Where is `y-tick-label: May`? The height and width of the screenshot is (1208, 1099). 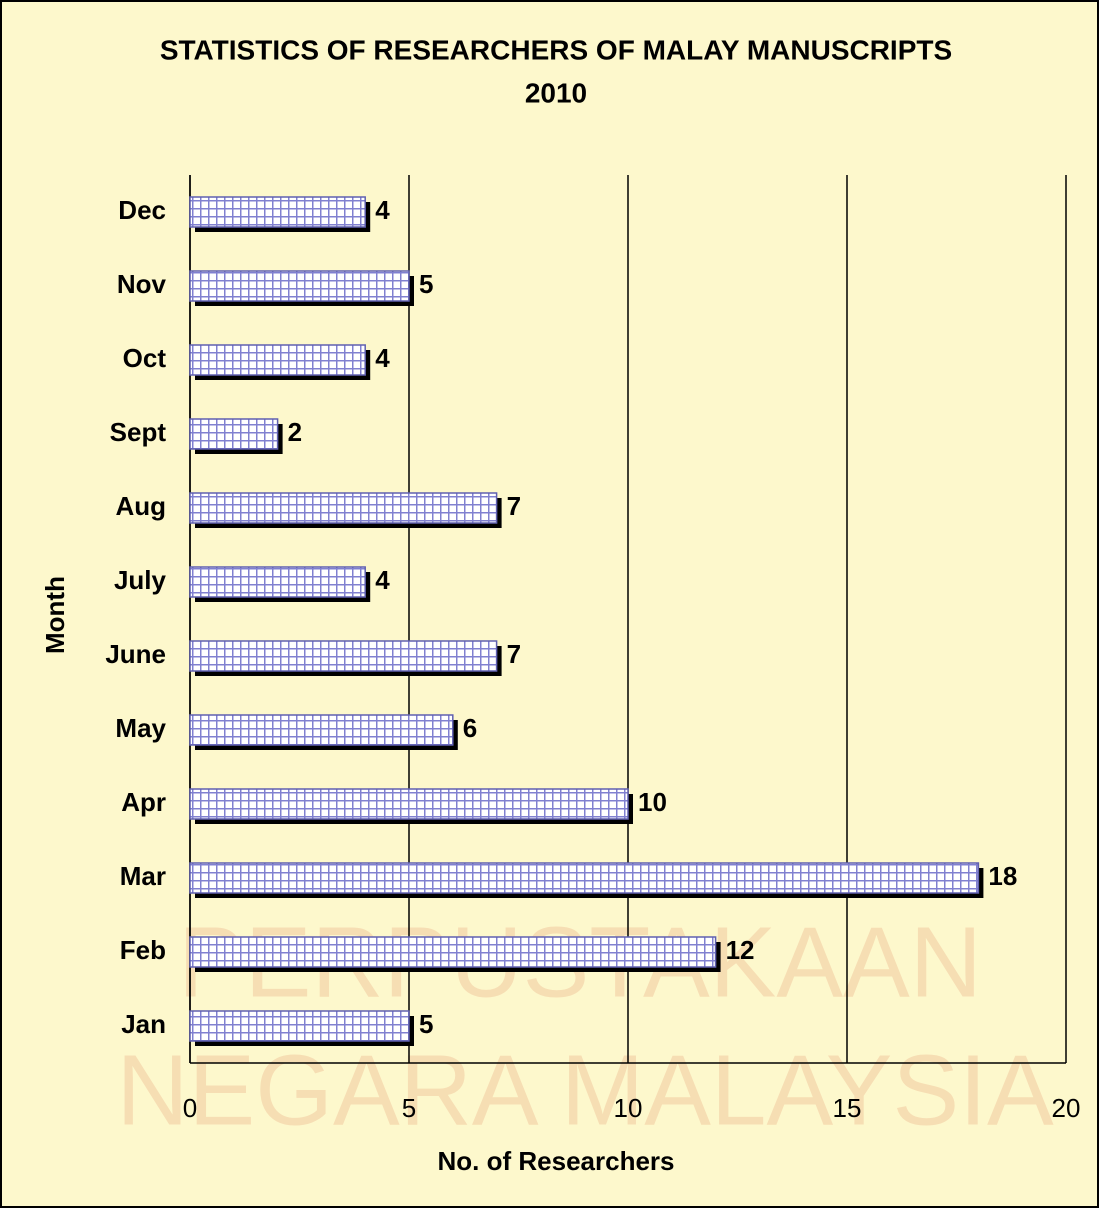 y-tick-label: May is located at coordinates (140, 728).